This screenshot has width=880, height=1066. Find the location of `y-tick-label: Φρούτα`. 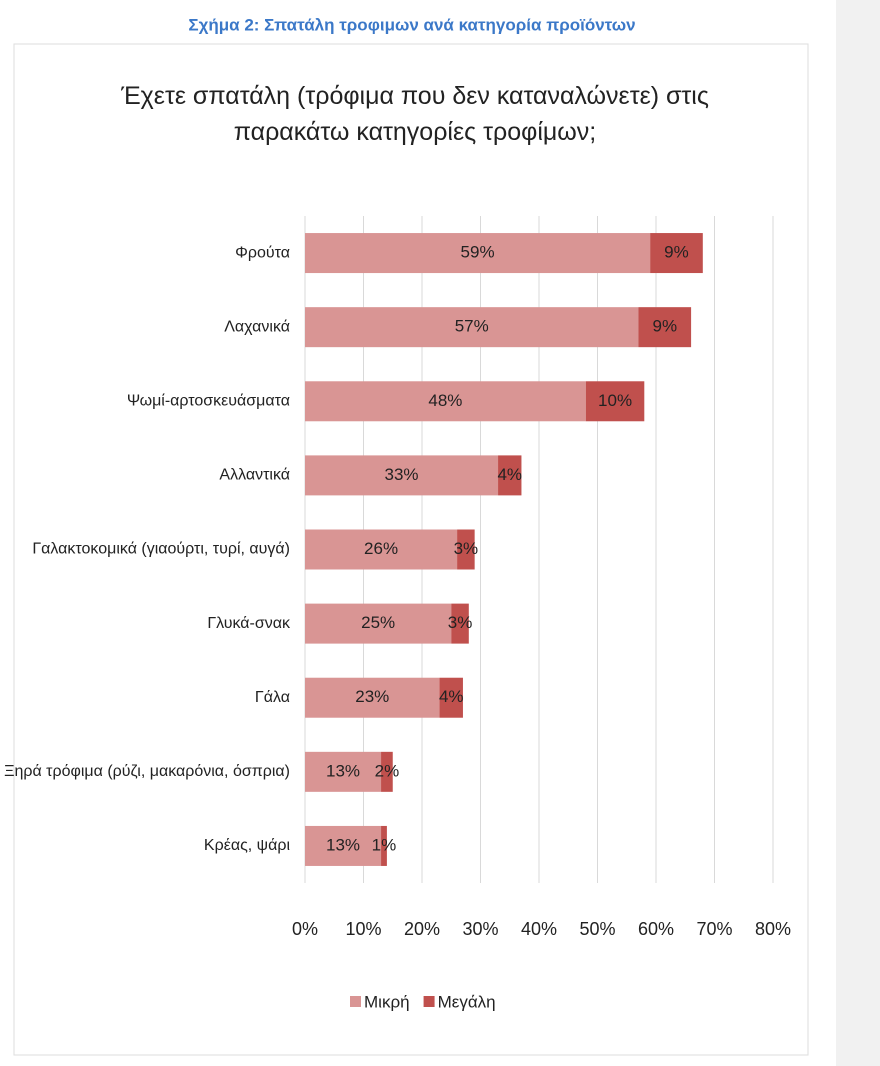

y-tick-label: Φρούτα is located at coordinates (262, 252).